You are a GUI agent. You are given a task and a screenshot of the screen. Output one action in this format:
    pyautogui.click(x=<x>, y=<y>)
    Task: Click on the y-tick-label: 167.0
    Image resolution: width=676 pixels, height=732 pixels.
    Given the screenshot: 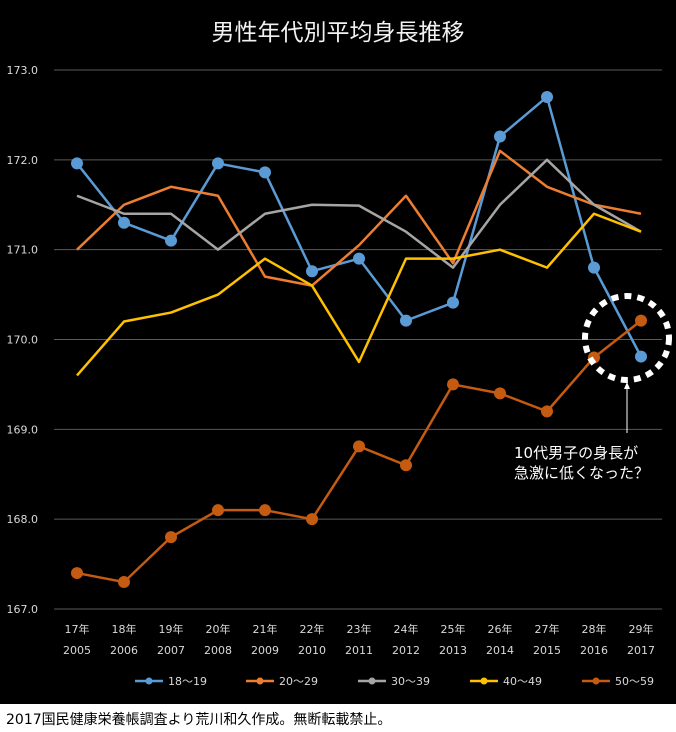 What is the action you would take?
    pyautogui.click(x=23, y=609)
    